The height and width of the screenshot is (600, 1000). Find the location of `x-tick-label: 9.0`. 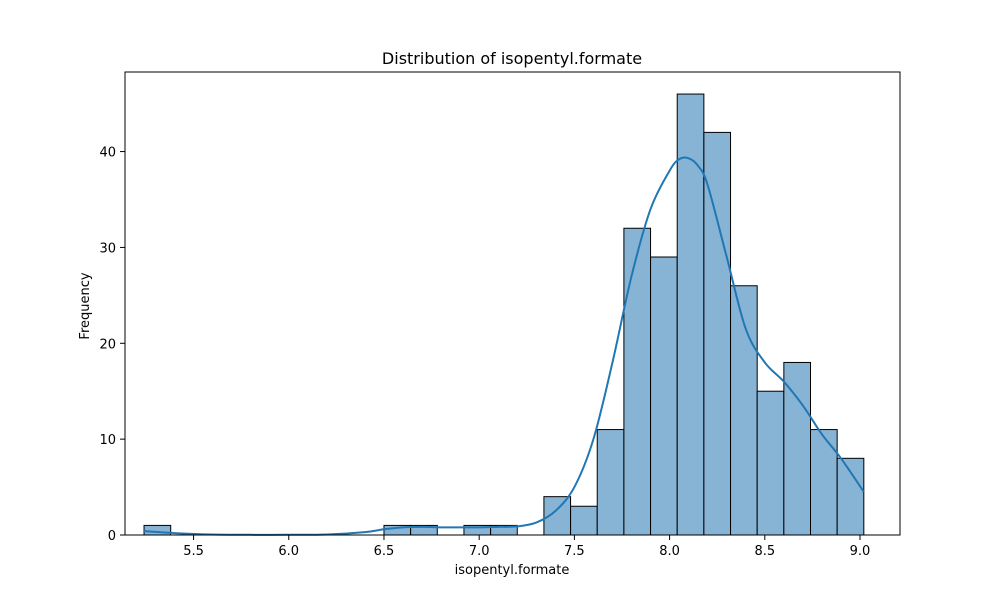

x-tick-label: 9.0 is located at coordinates (860, 551).